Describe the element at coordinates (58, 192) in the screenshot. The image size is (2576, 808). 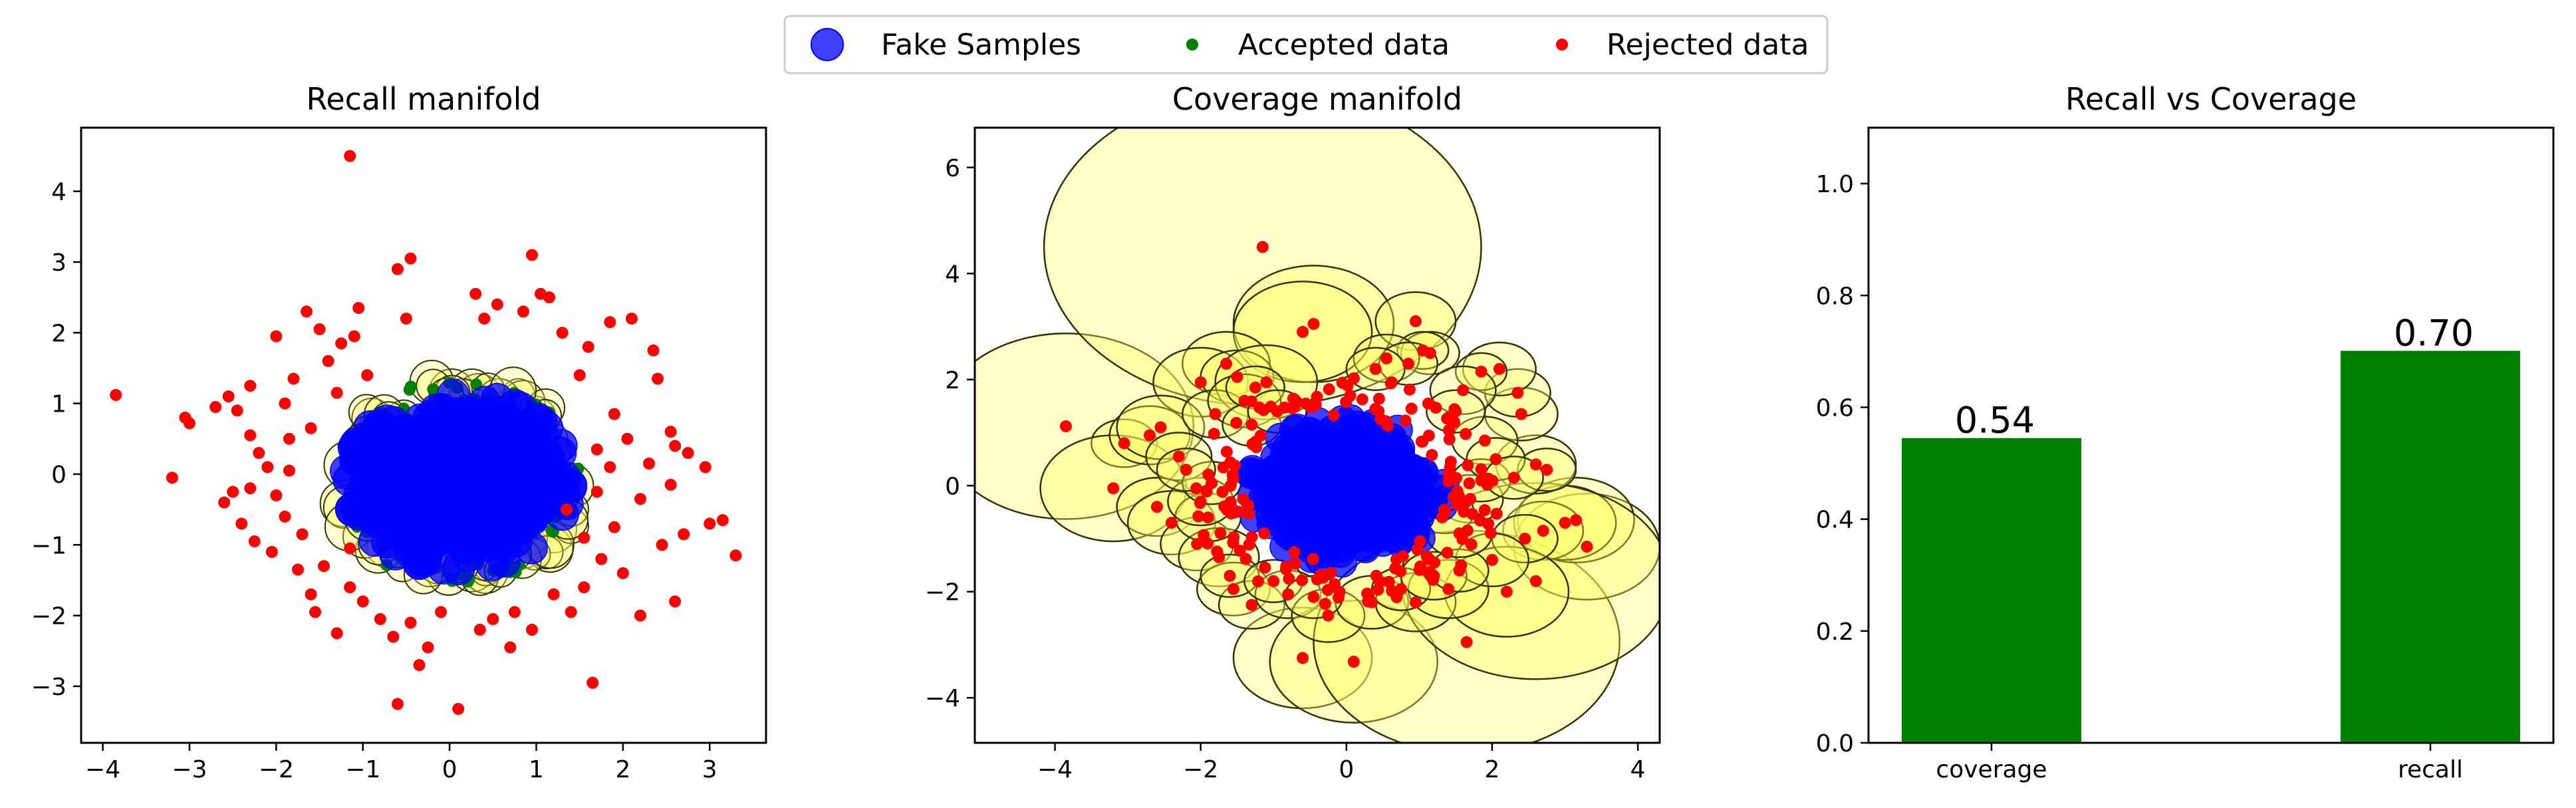
I see `recall-y-tick-label: 4` at that location.